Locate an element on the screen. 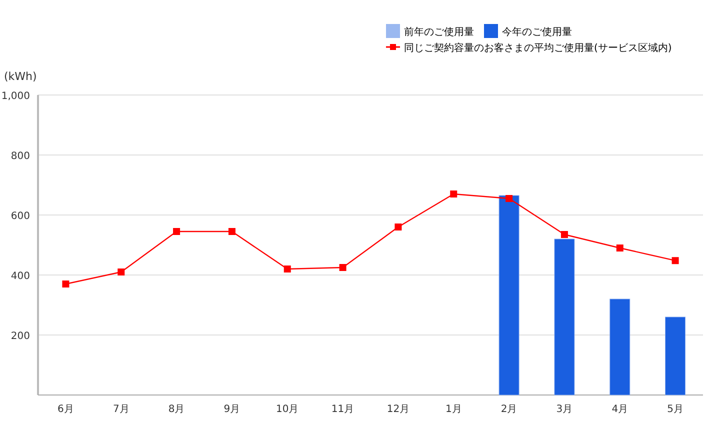 Image resolution: width=718 pixels, height=426 pixels. x-tick-label: 8月 is located at coordinates (176, 409).